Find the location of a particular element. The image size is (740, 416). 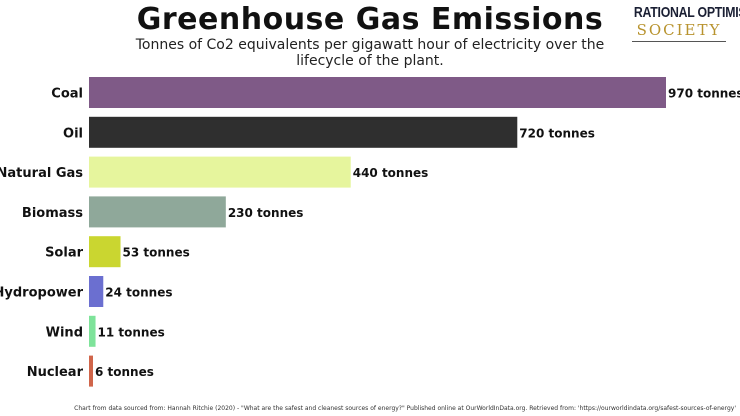

data-label: 24 tonnes is located at coordinates (138, 293).